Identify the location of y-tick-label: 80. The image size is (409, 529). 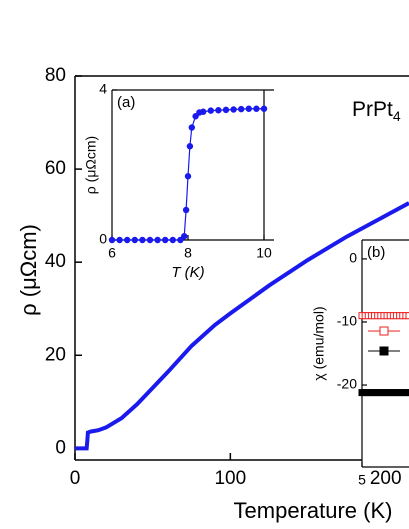
(55, 75).